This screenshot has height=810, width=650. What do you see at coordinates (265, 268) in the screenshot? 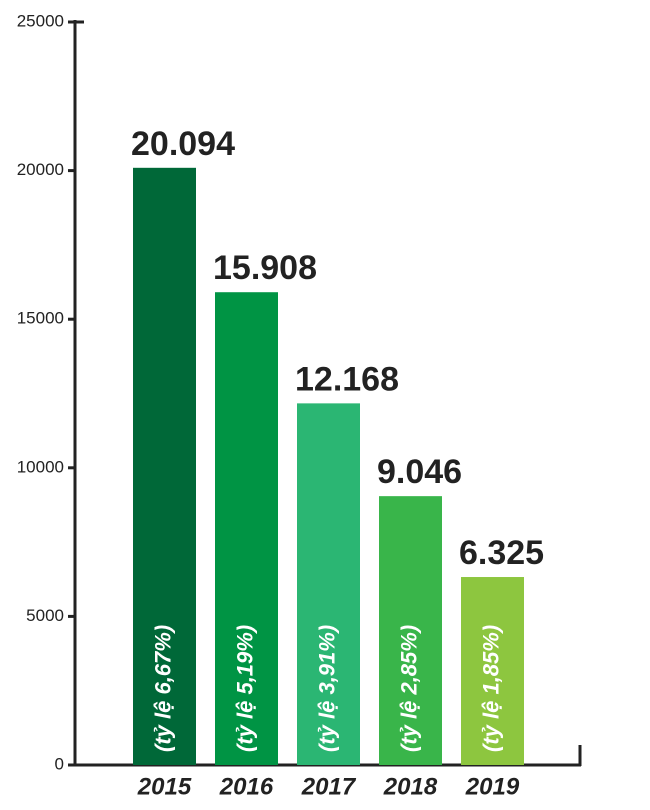
I see `value-label: 15.908` at bounding box center [265, 268].